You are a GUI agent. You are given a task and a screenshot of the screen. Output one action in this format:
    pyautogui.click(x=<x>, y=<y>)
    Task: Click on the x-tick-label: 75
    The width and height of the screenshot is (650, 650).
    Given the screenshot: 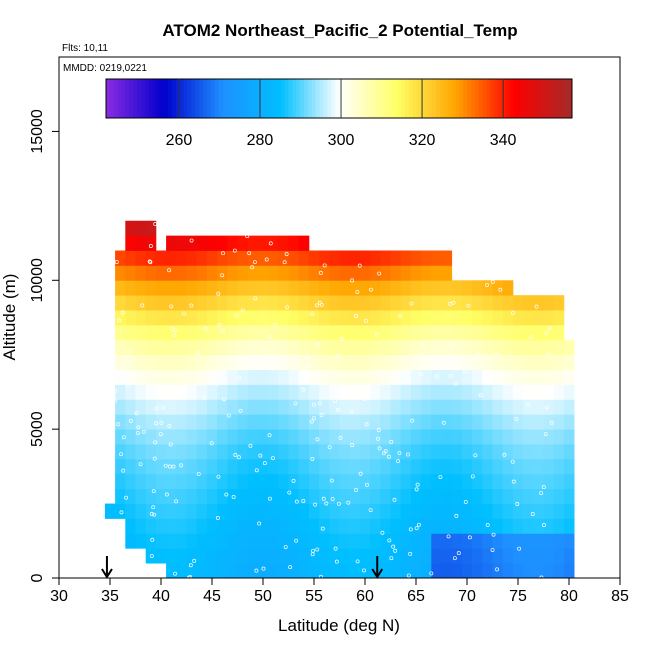 What is the action you would take?
    pyautogui.click(x=518, y=596)
    